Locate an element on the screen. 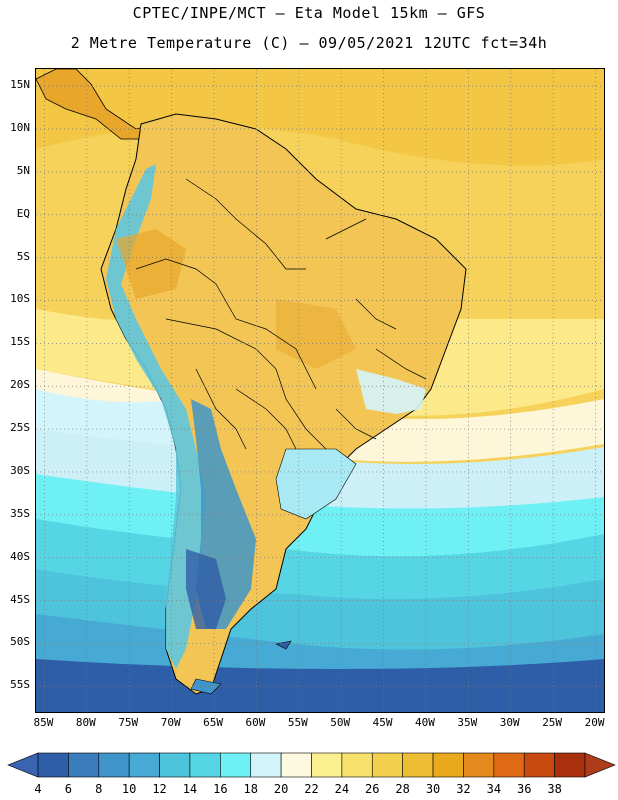 This screenshot has width=618, height=800. longitude-label: 35W is located at coordinates (467, 722).